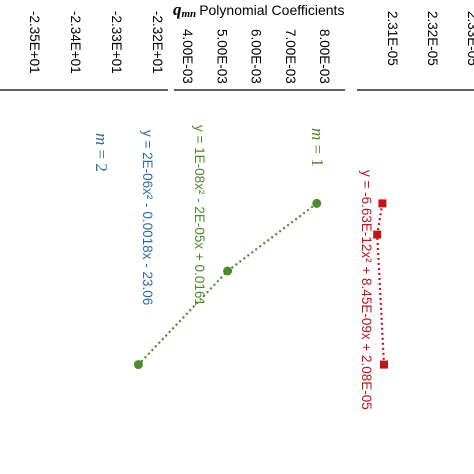 The width and height of the screenshot is (474, 474). I want to click on middle-axis-tick-label: 7.00E-03, so click(290, 56).